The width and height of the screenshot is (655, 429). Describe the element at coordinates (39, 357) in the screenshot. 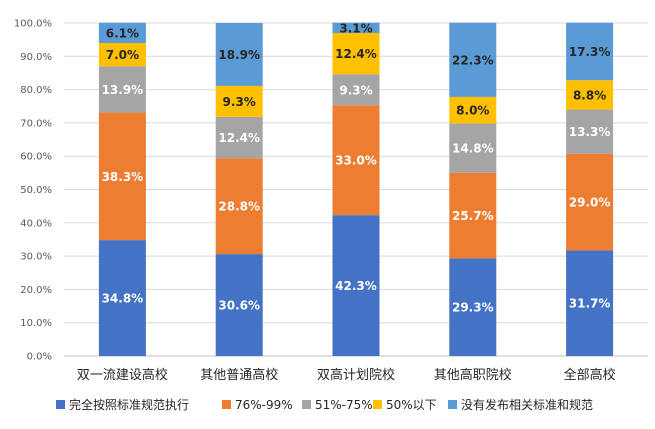

I see `y-tick-label: 0.0%` at that location.